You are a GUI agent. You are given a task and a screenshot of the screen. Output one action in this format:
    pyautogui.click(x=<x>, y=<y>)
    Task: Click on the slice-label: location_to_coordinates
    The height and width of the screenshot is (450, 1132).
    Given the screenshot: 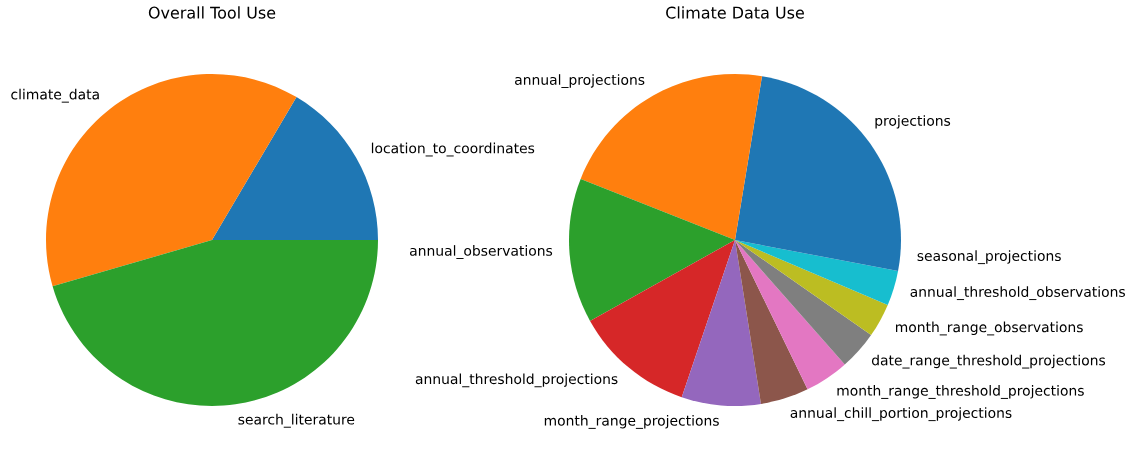 What is the action you would take?
    pyautogui.click(x=453, y=149)
    